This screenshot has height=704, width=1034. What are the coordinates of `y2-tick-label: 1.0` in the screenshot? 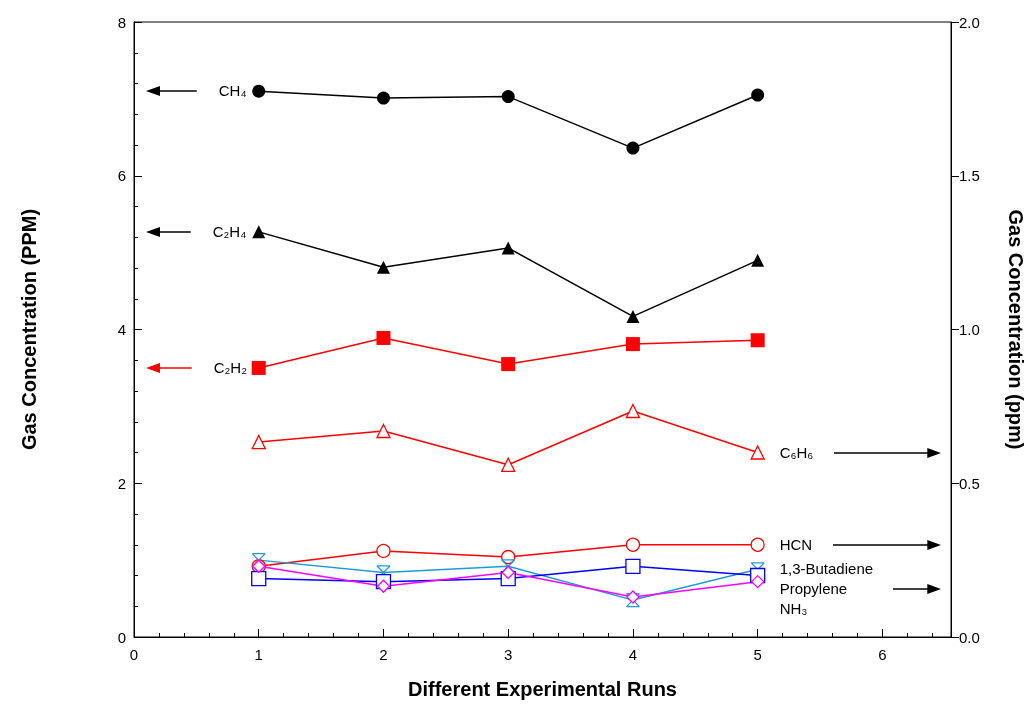 It's located at (969, 329).